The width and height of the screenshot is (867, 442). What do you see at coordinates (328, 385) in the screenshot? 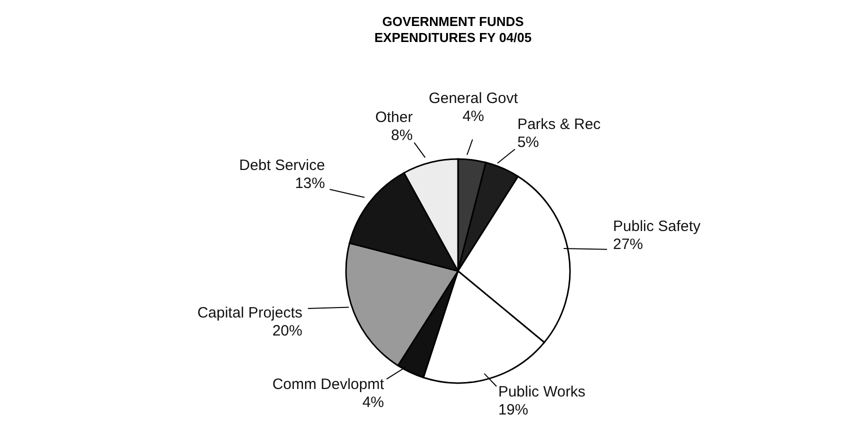
I see `slice-label: Comm Devlopmt` at bounding box center [328, 385].